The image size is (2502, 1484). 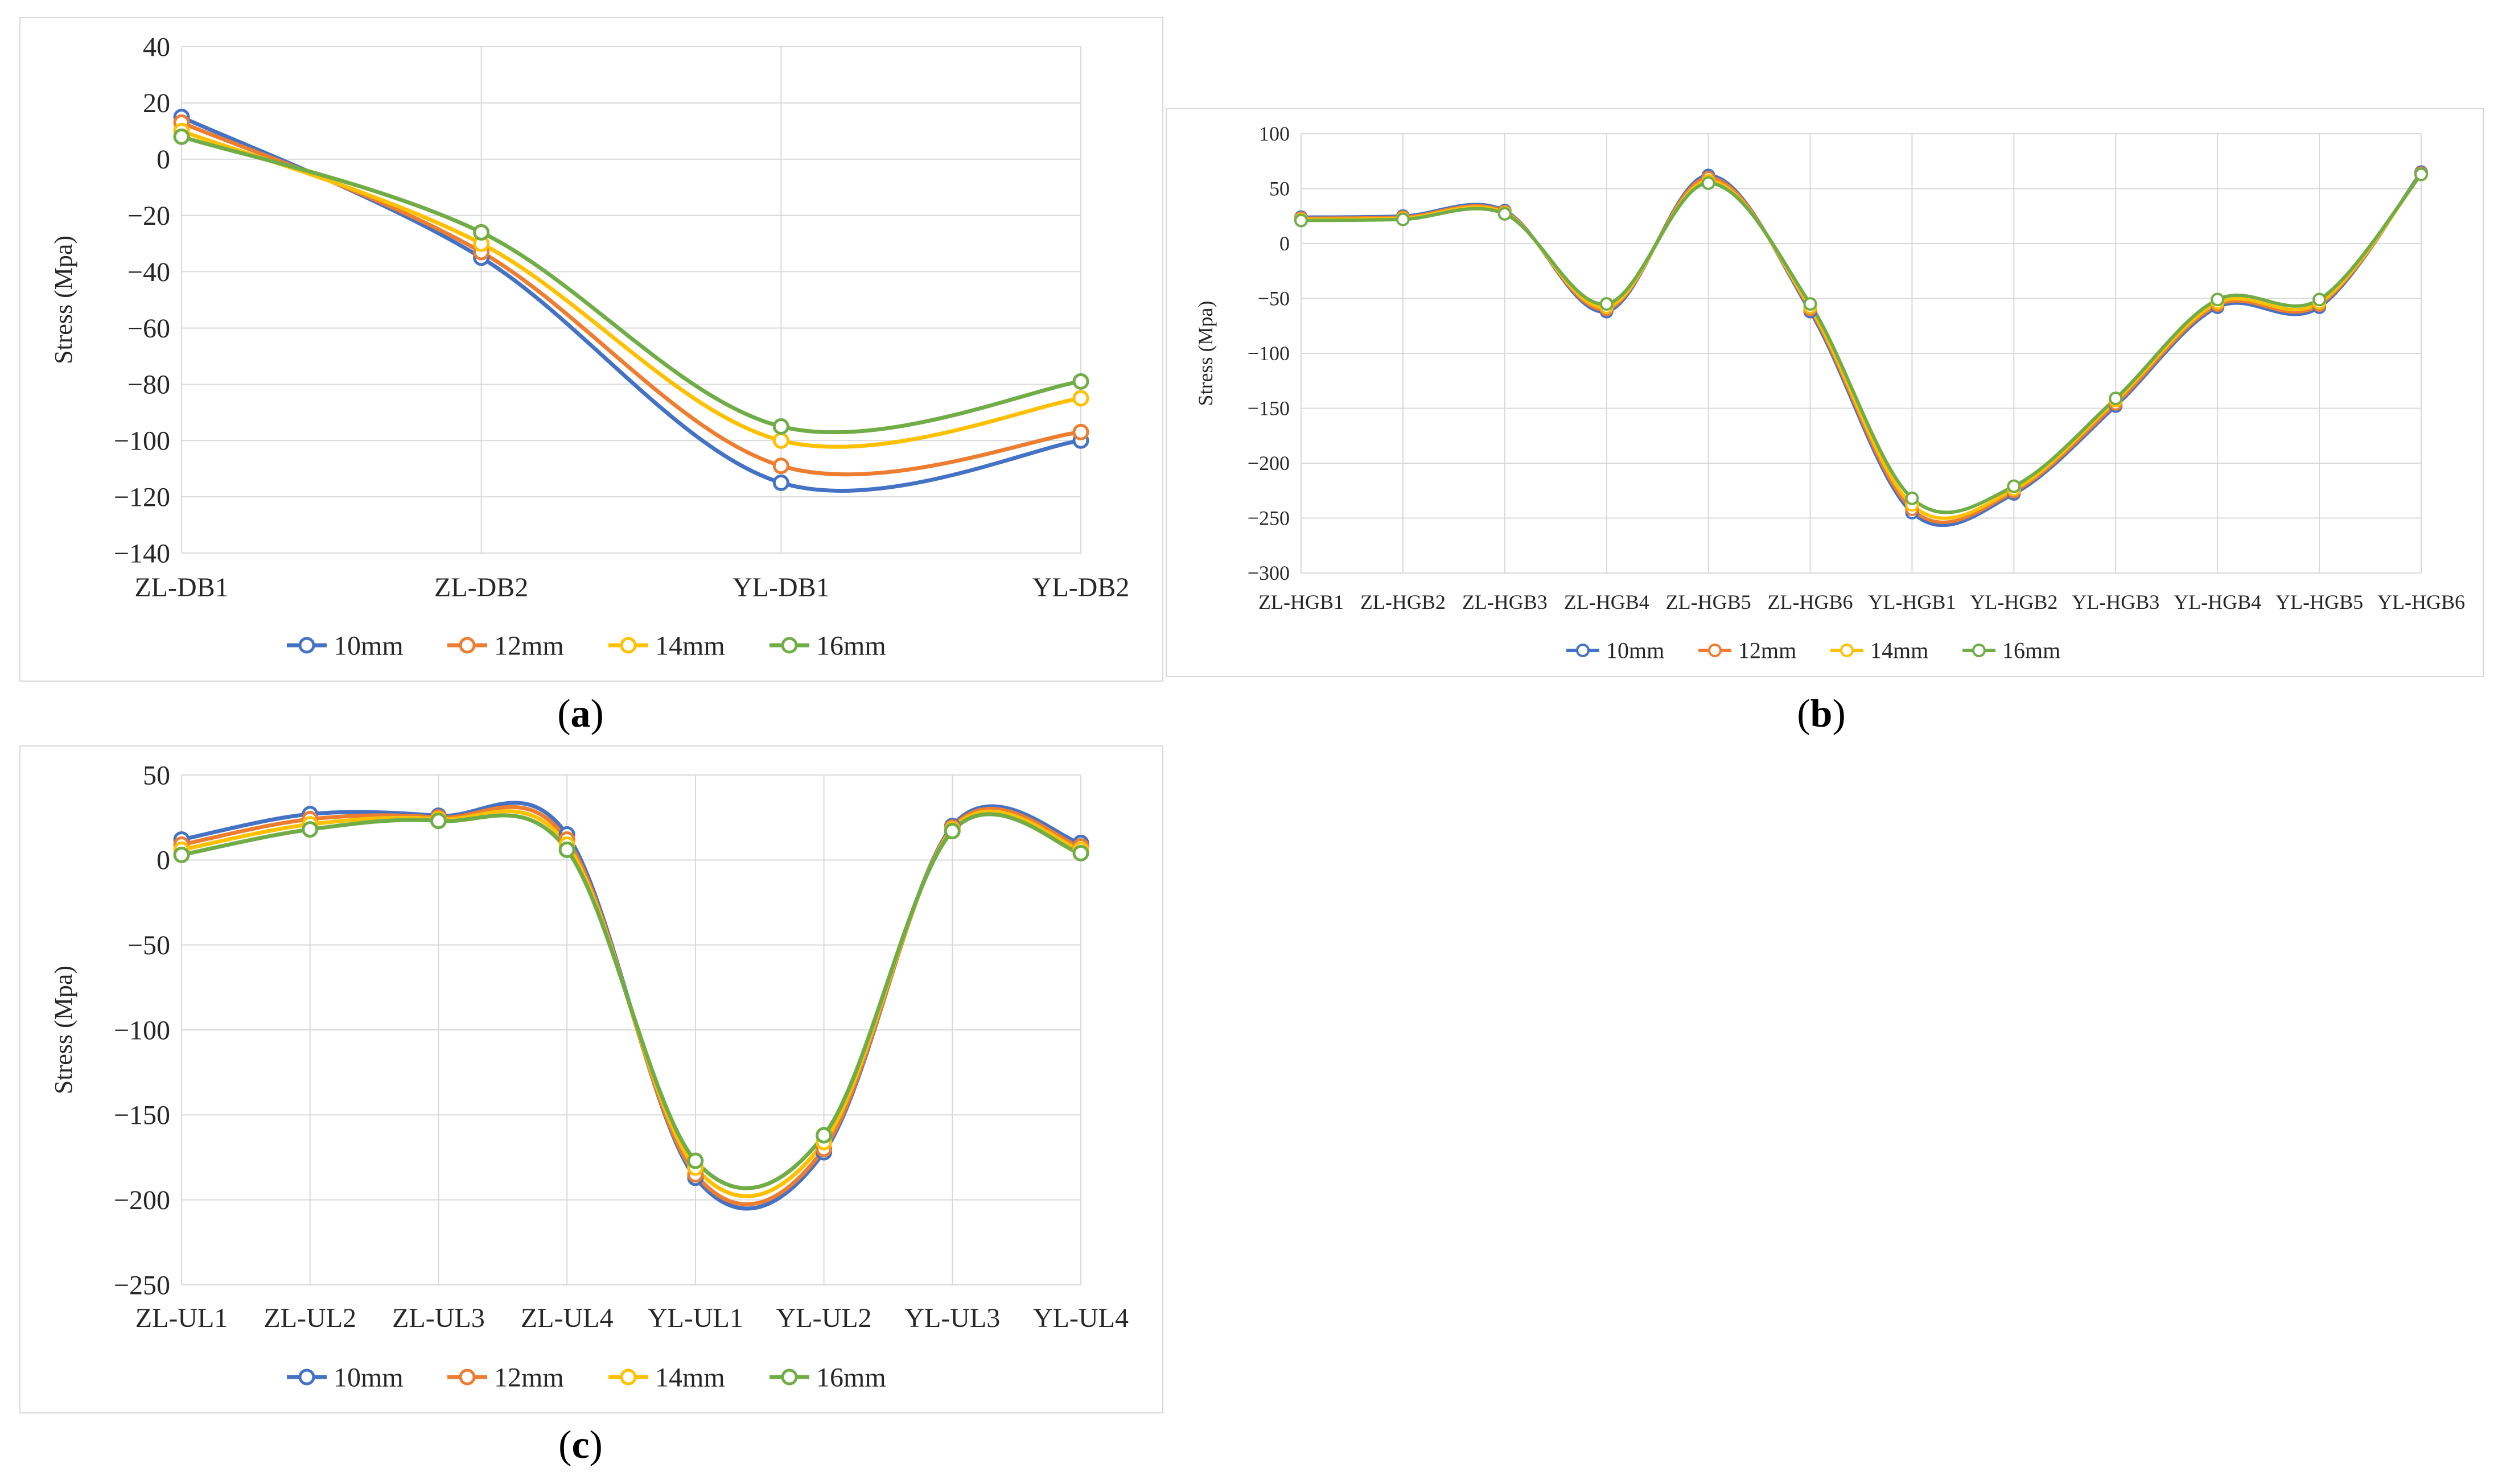 What do you see at coordinates (952, 1318) in the screenshot?
I see `x-tick-label: YL-UL3` at bounding box center [952, 1318].